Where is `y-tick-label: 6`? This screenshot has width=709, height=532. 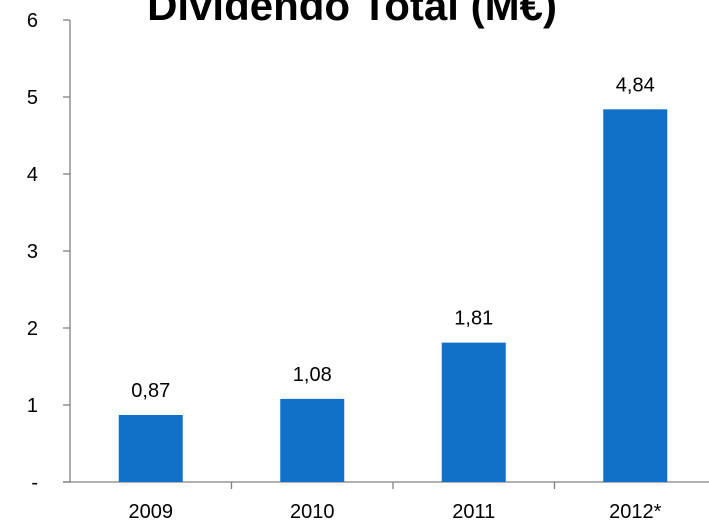 y-tick-label: 6 is located at coordinates (32, 21).